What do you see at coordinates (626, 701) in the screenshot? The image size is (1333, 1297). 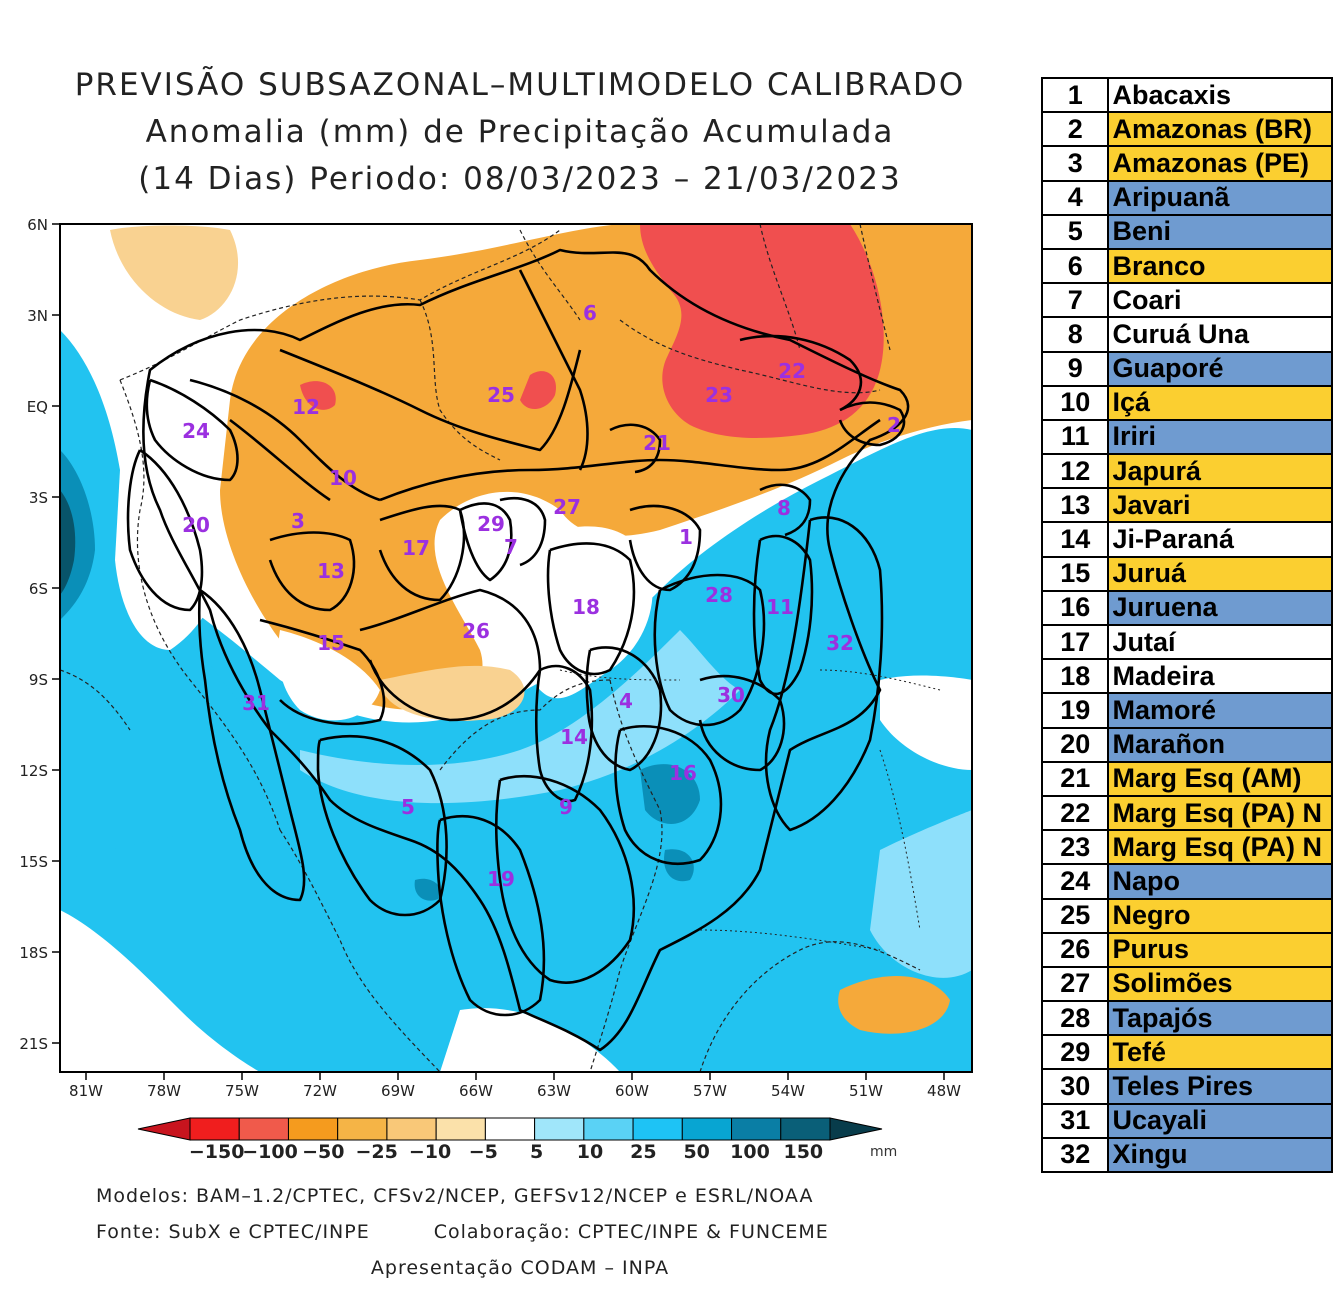 I see `basin-number-label: 4` at bounding box center [626, 701].